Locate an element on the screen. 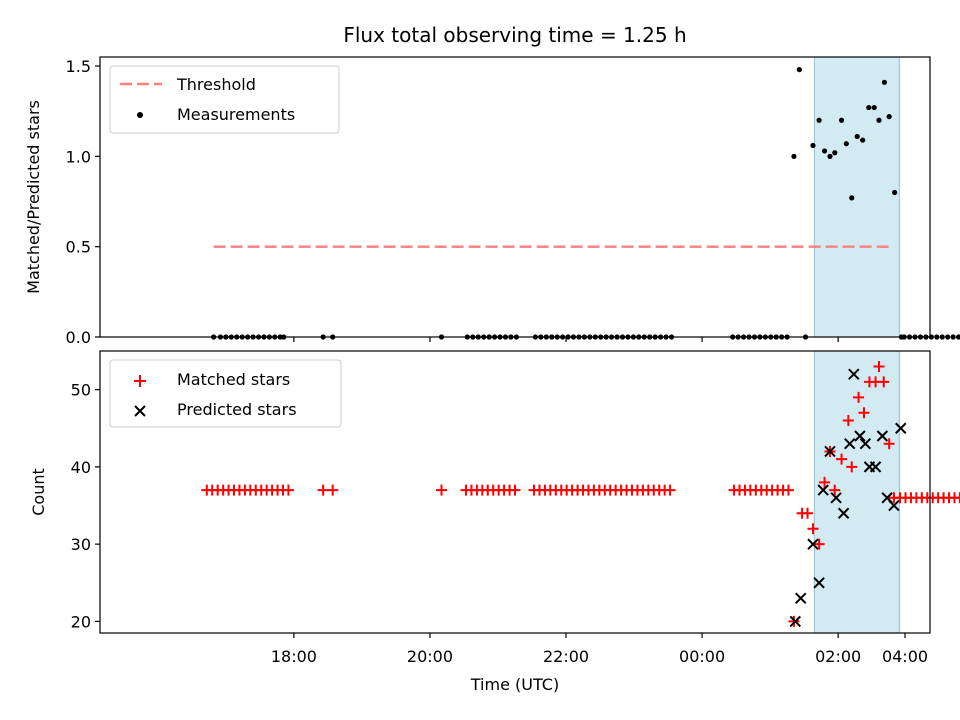 This screenshot has height=720, width=960. bottom-y-axis-label: Count is located at coordinates (38, 492).